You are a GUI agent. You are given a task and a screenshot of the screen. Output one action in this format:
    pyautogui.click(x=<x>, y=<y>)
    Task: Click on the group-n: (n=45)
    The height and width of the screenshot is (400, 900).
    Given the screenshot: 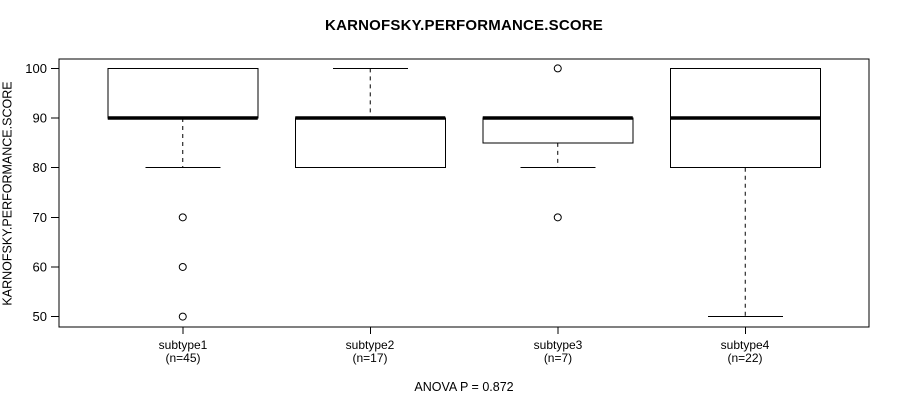 What is the action you would take?
    pyautogui.click(x=183, y=358)
    